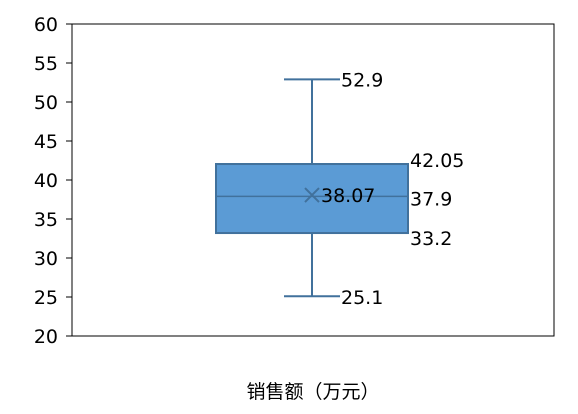  Describe the element at coordinates (46, 259) in the screenshot. I see `y-tick-label: 30` at that location.